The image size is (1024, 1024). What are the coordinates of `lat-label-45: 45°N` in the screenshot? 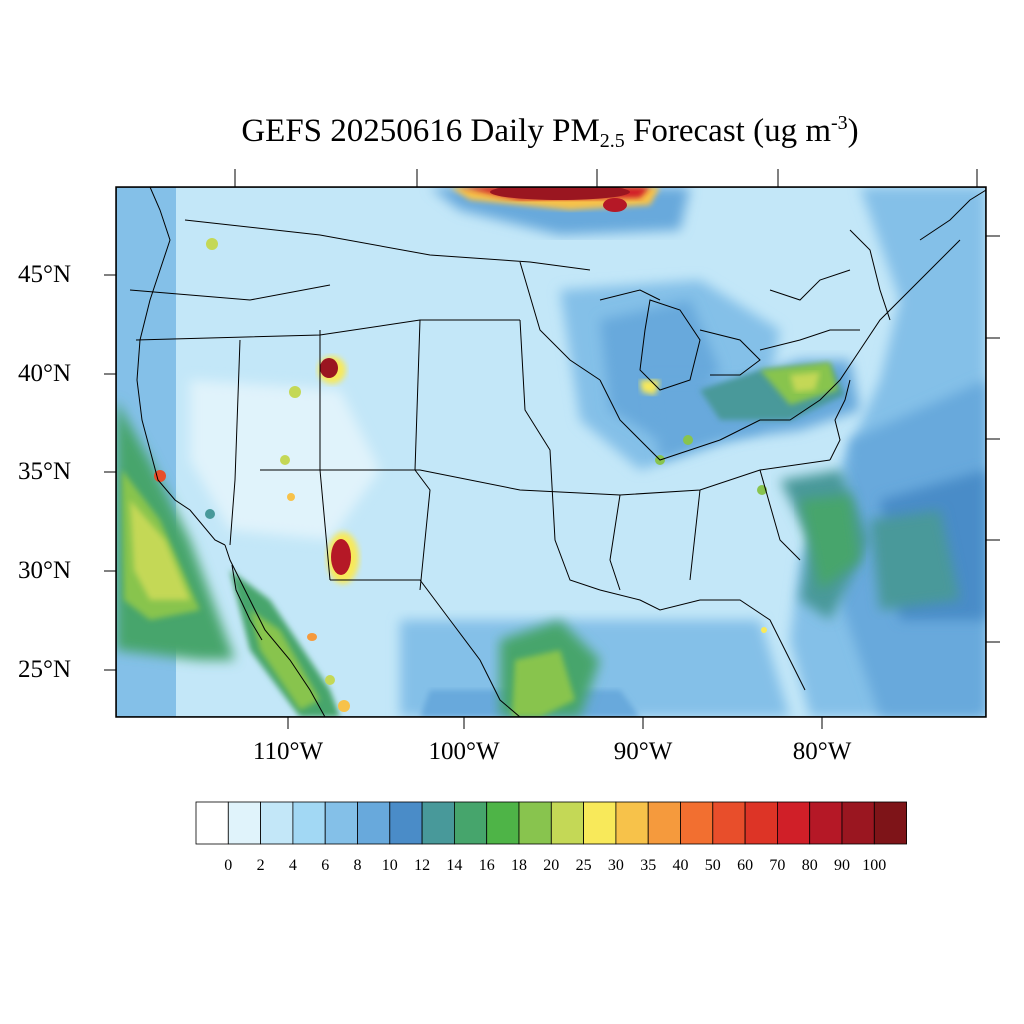 It's located at (45, 274).